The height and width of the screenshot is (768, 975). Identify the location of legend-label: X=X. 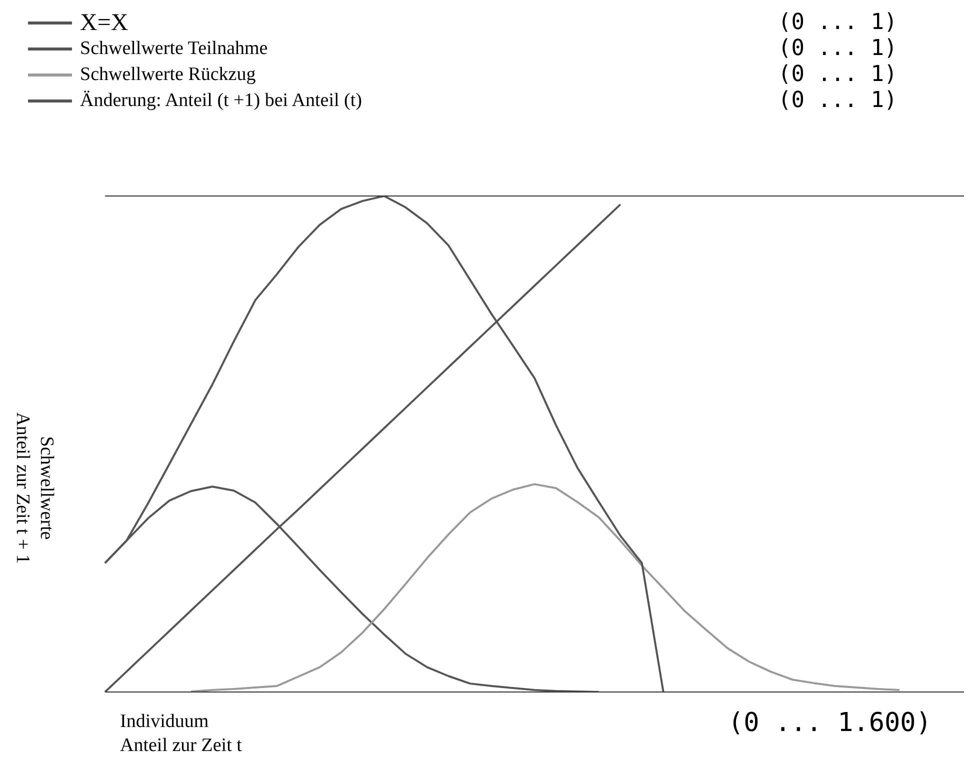
(104, 23).